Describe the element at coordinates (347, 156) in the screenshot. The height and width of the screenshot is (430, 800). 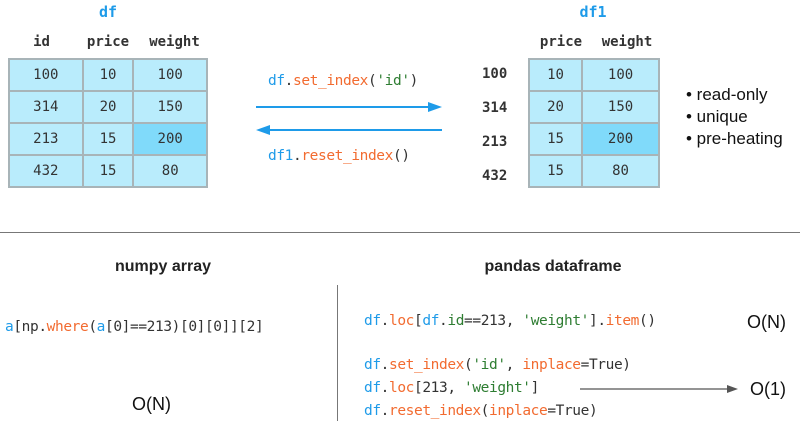
I see `code-token: reset_index` at that location.